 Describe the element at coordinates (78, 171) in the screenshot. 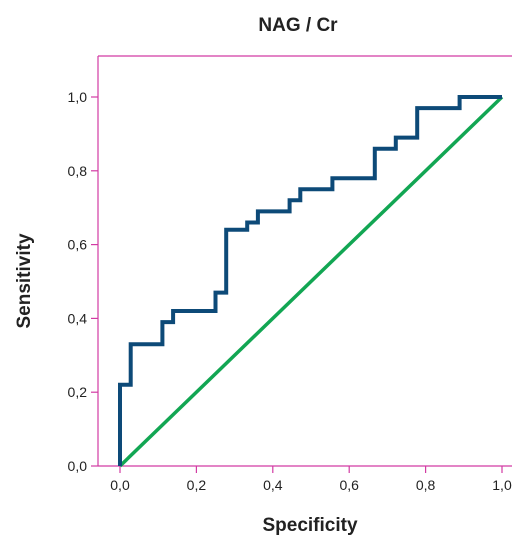

I see `y-tick-label: 0,8` at that location.